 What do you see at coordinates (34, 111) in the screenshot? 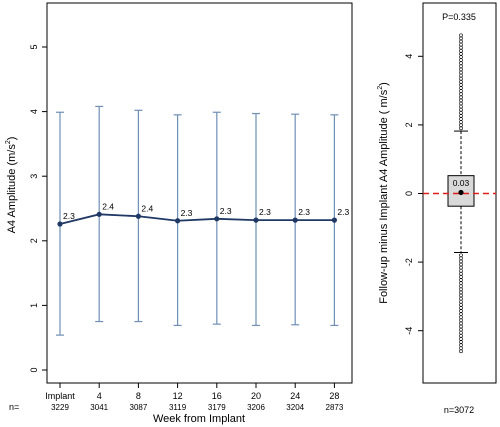
I see `left-y-tick-label-4: 4` at bounding box center [34, 111].